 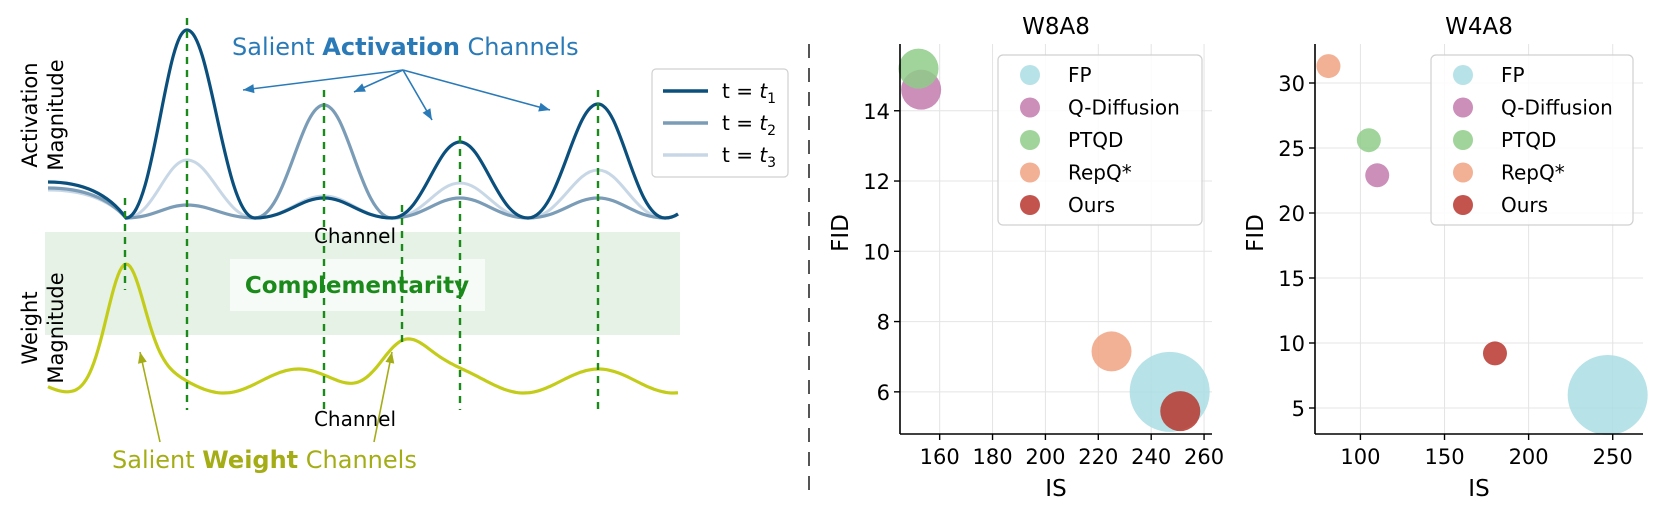 I want to click on activation-annotation-bold: Activation, so click(x=391, y=47).